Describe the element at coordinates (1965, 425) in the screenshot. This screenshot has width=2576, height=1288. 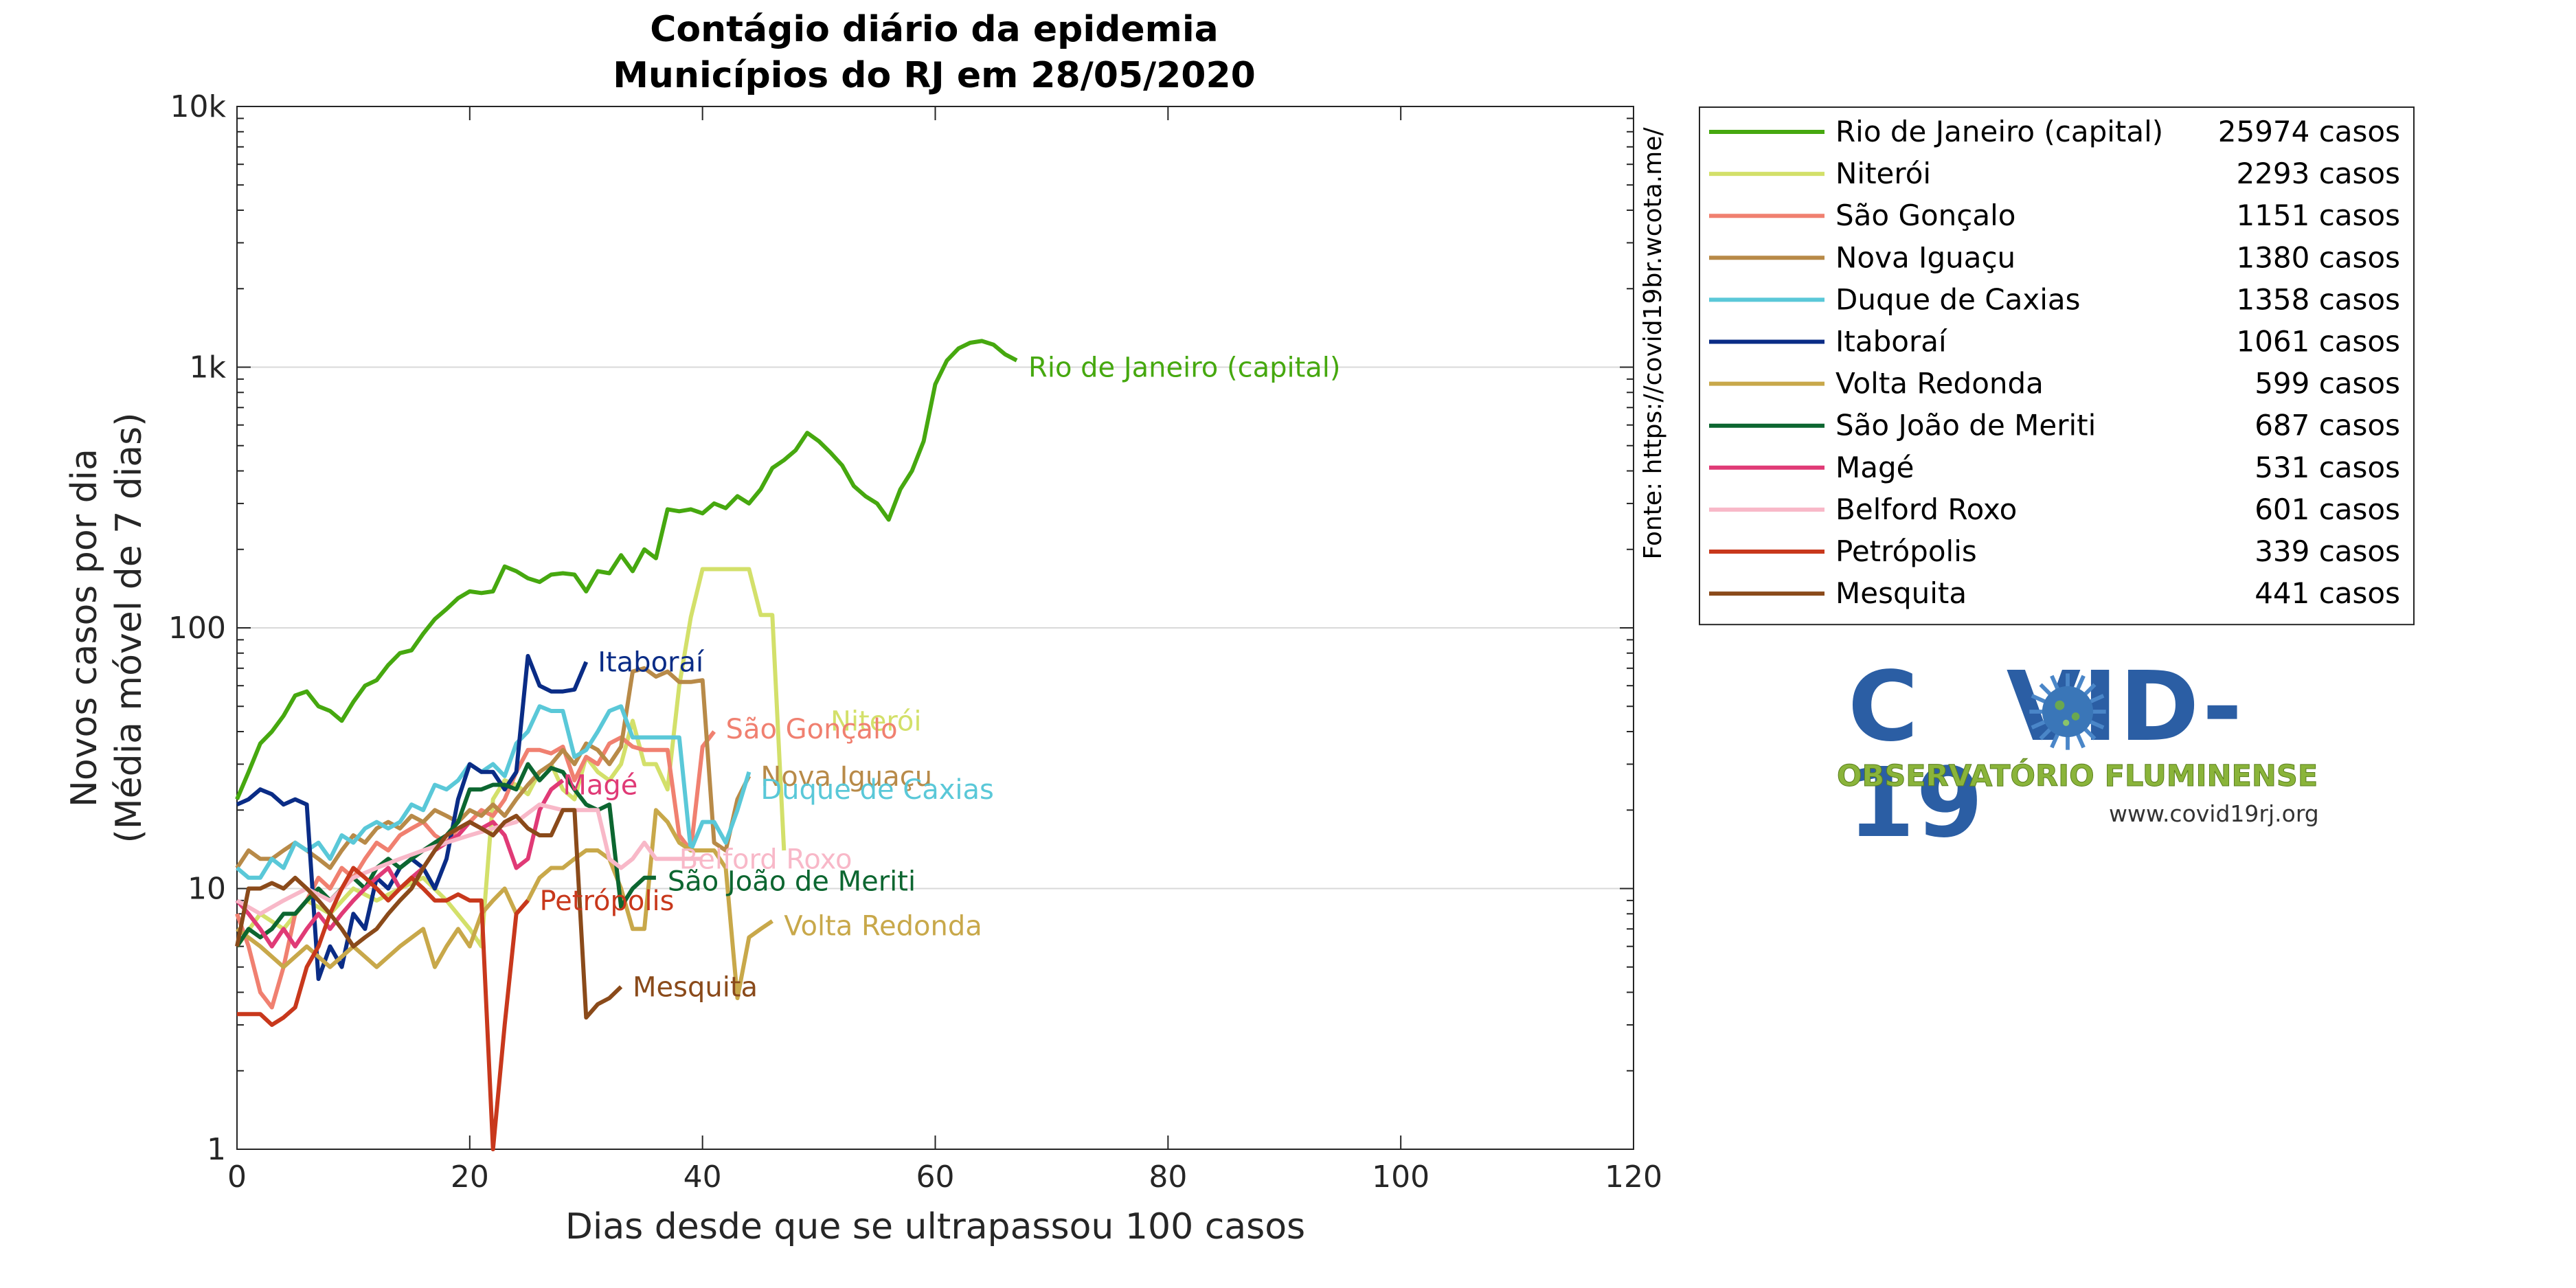
I see `legend-entry-name: São João de Meriti` at that location.